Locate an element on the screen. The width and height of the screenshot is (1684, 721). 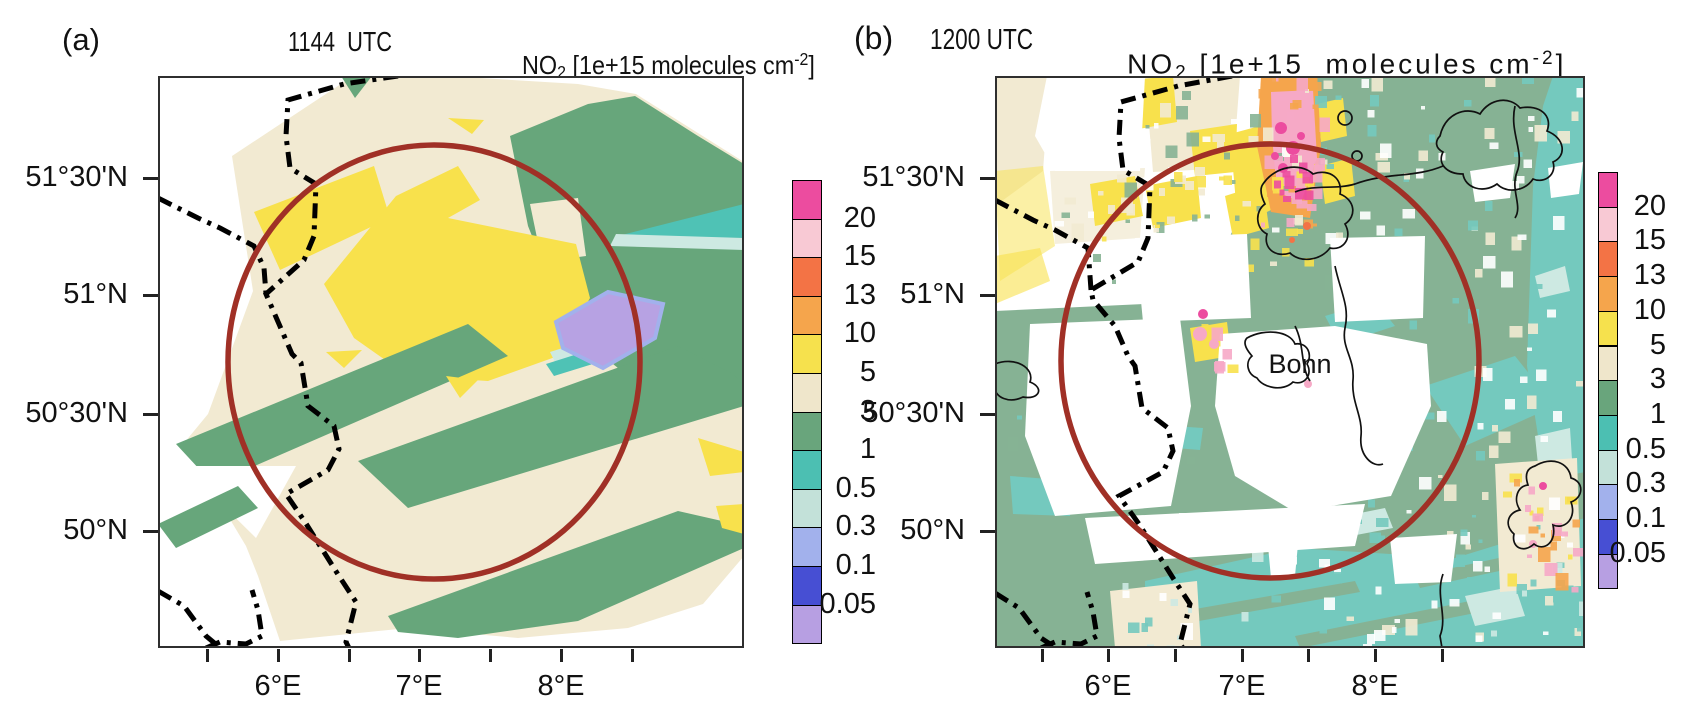
panel-a-index-label: (a) is located at coordinates (81, 39).